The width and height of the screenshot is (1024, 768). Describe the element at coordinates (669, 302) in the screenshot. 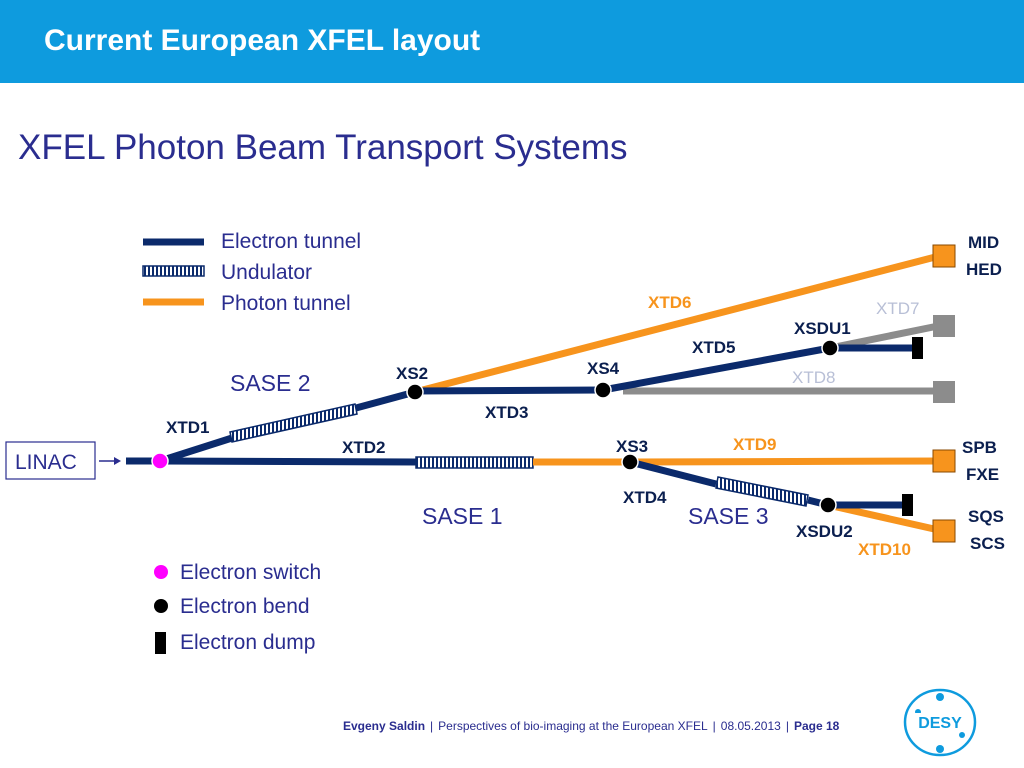

I see `xtd6-label: XTD6` at that location.